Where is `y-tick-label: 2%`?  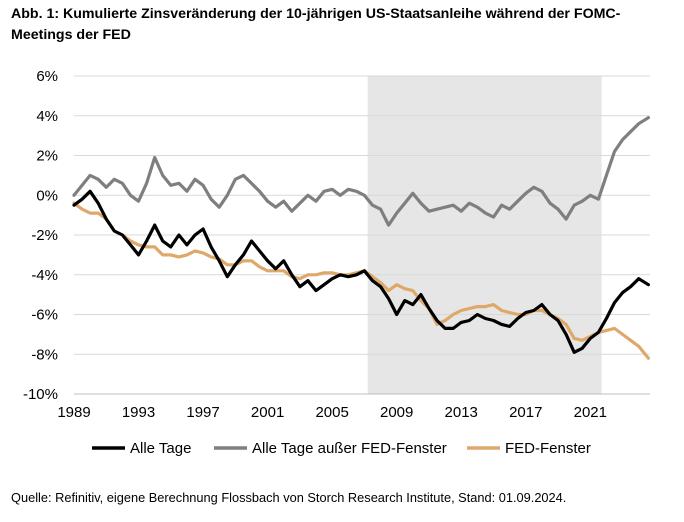
y-tick-label: 2% is located at coordinates (47, 156).